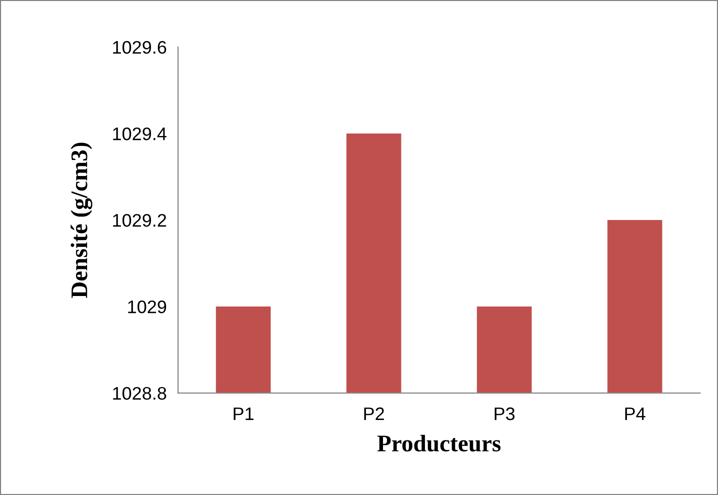 This screenshot has height=495, width=718. Describe the element at coordinates (81, 220) in the screenshot. I see `y-axis-title: Densité (g/cm3)` at that location.